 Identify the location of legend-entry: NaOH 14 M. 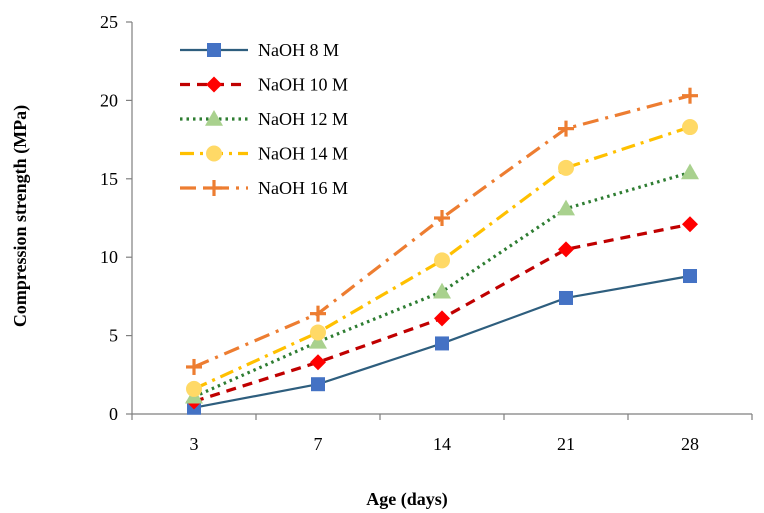
(264, 154).